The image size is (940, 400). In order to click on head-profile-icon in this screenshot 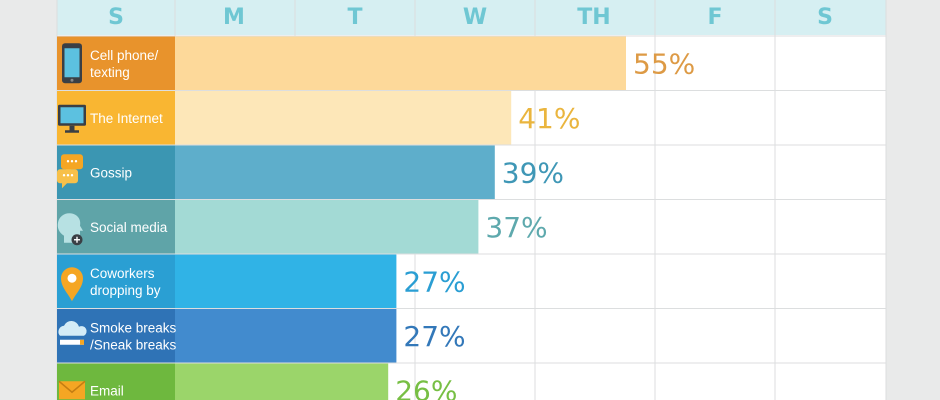, I will do `click(70, 229)`.